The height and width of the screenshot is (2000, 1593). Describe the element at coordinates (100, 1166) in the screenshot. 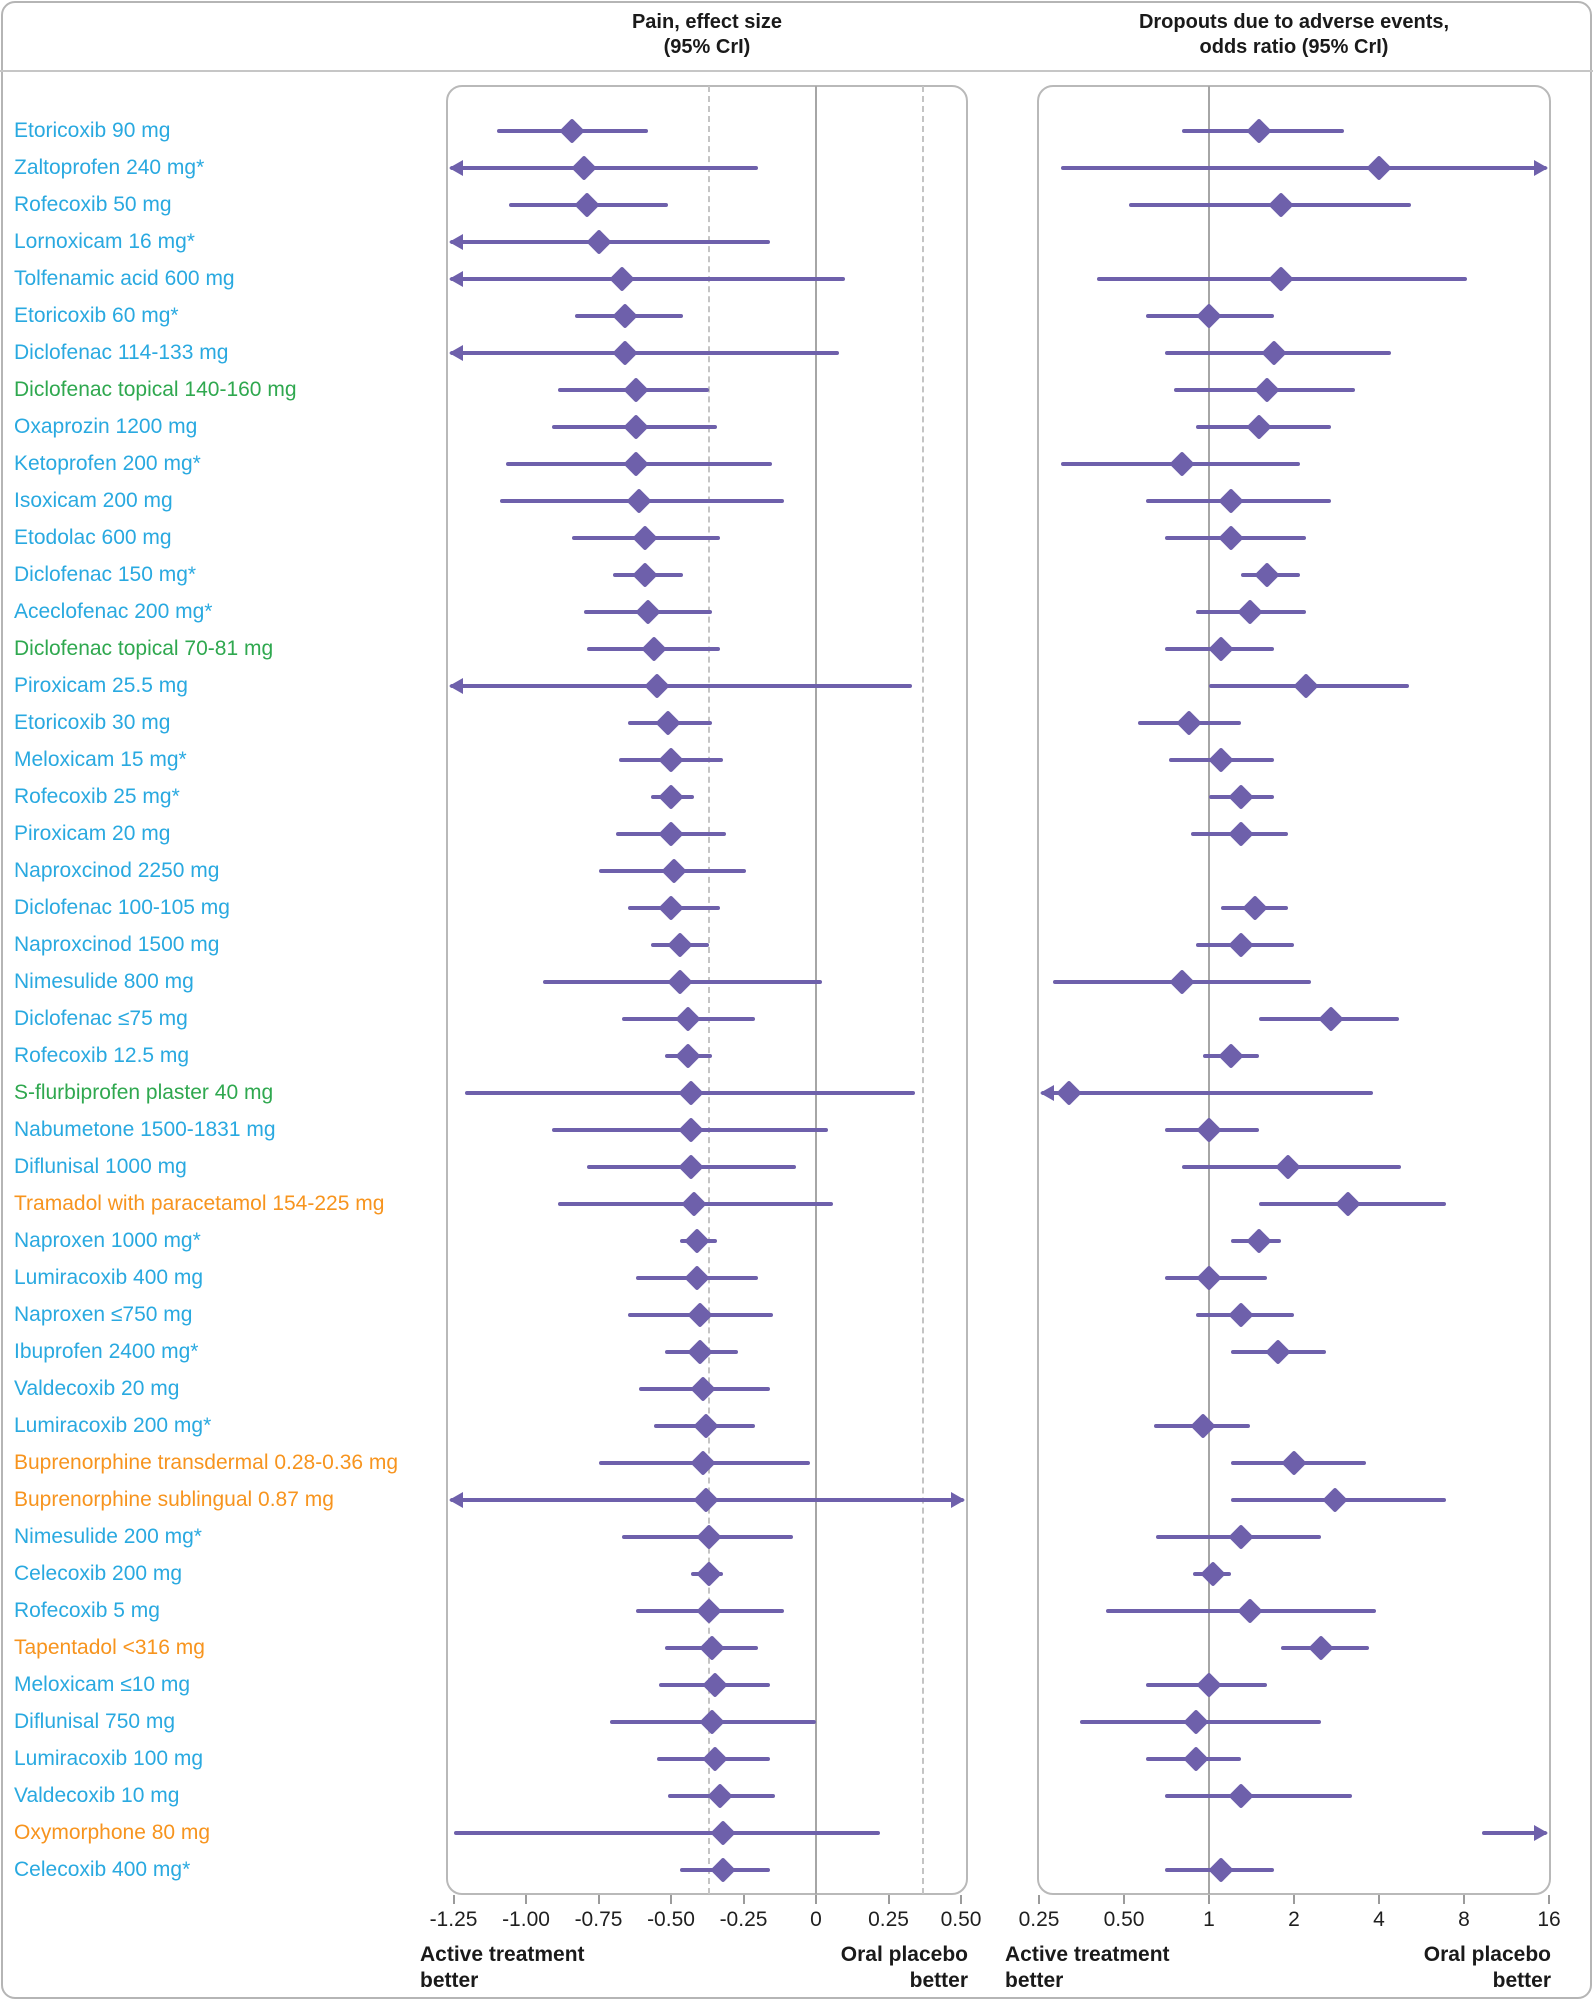

I see `row-label: Diflunisal 1000 mg` at that location.